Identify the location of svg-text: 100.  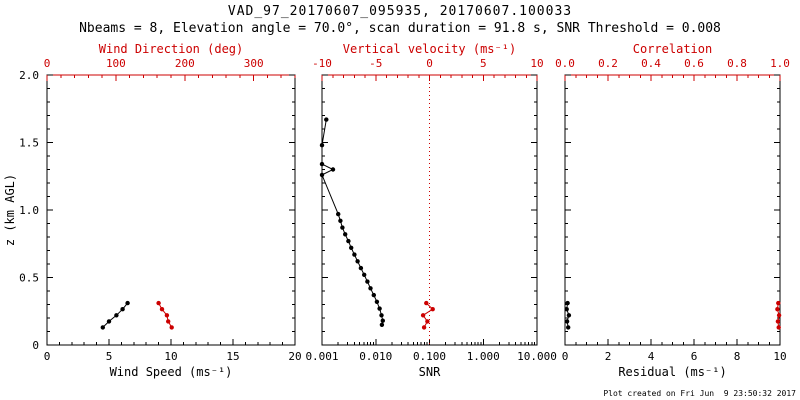
(116, 63).